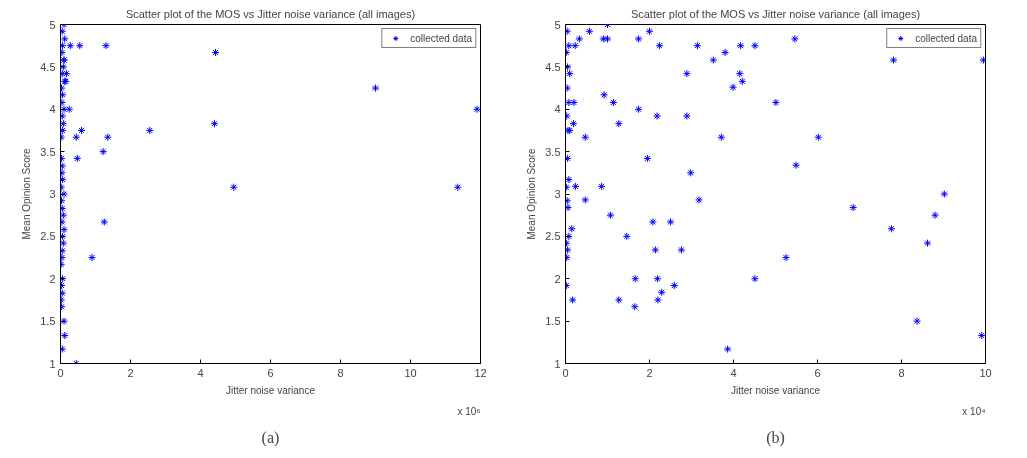 This screenshot has width=1027, height=458. What do you see at coordinates (775, 437) in the screenshot?
I see `text: (b)` at bounding box center [775, 437].